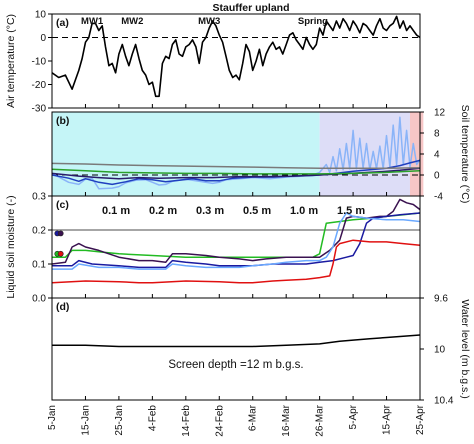 This screenshot has width=474, height=444. What do you see at coordinates (186, 421) in the screenshot?
I see `x-tick-label: 14-Feb` at bounding box center [186, 421].